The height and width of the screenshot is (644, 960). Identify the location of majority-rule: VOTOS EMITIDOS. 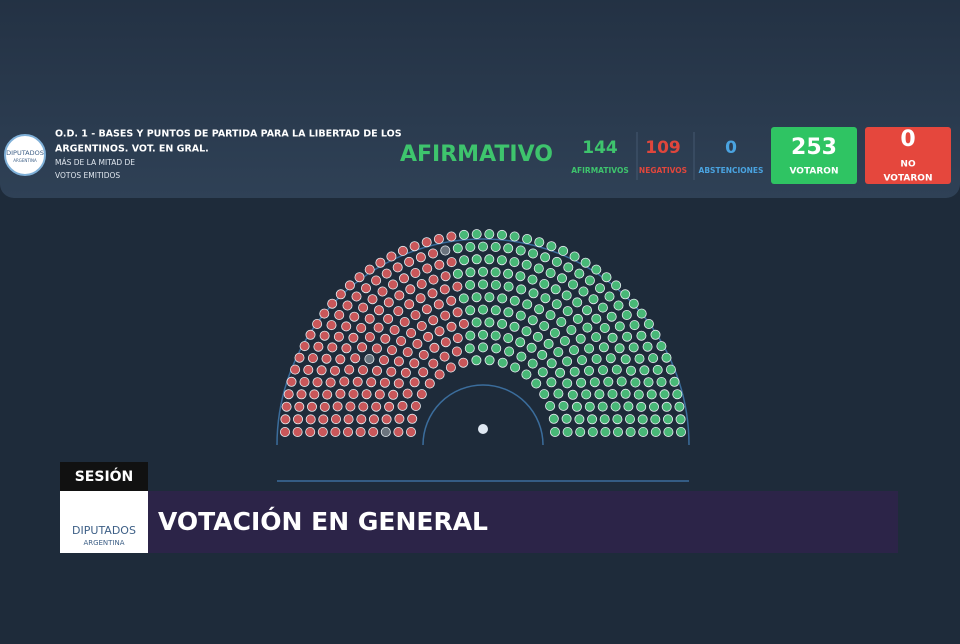
(87, 175).